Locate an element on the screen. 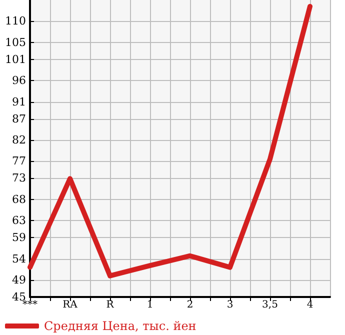 This screenshot has width=345, height=335. y-tick-label: 59 is located at coordinates (19, 237).